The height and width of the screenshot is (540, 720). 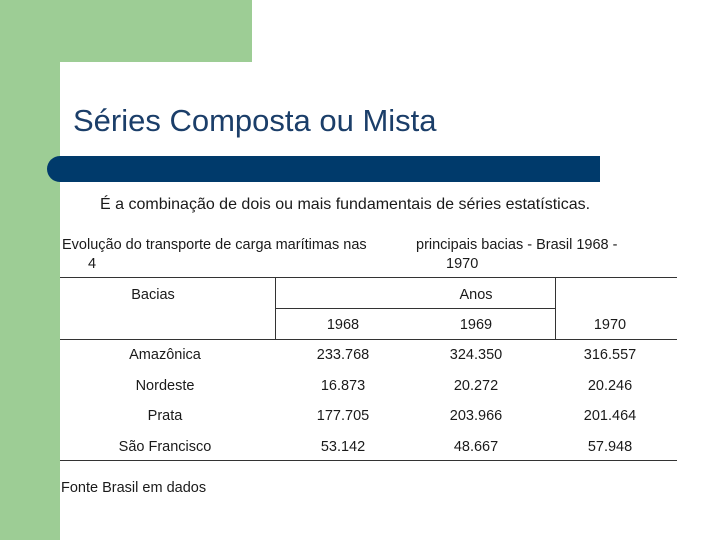 What do you see at coordinates (610, 386) in the screenshot?
I see `row-value-1970: 20.246` at bounding box center [610, 386].